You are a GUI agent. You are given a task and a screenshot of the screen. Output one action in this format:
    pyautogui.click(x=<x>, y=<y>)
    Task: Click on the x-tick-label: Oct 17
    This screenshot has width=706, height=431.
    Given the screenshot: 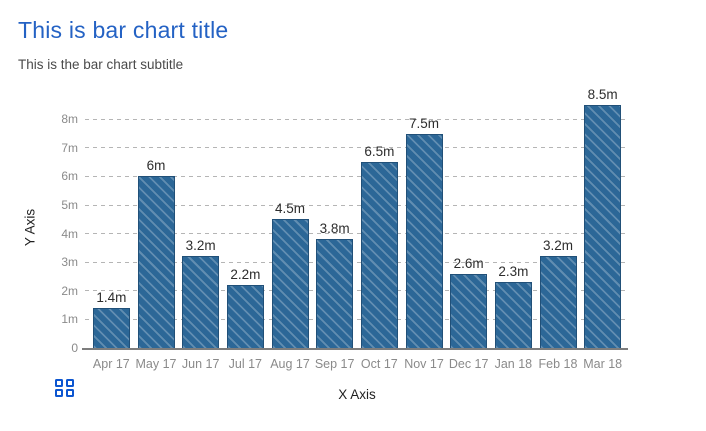 What is the action you would take?
    pyautogui.click(x=379, y=364)
    